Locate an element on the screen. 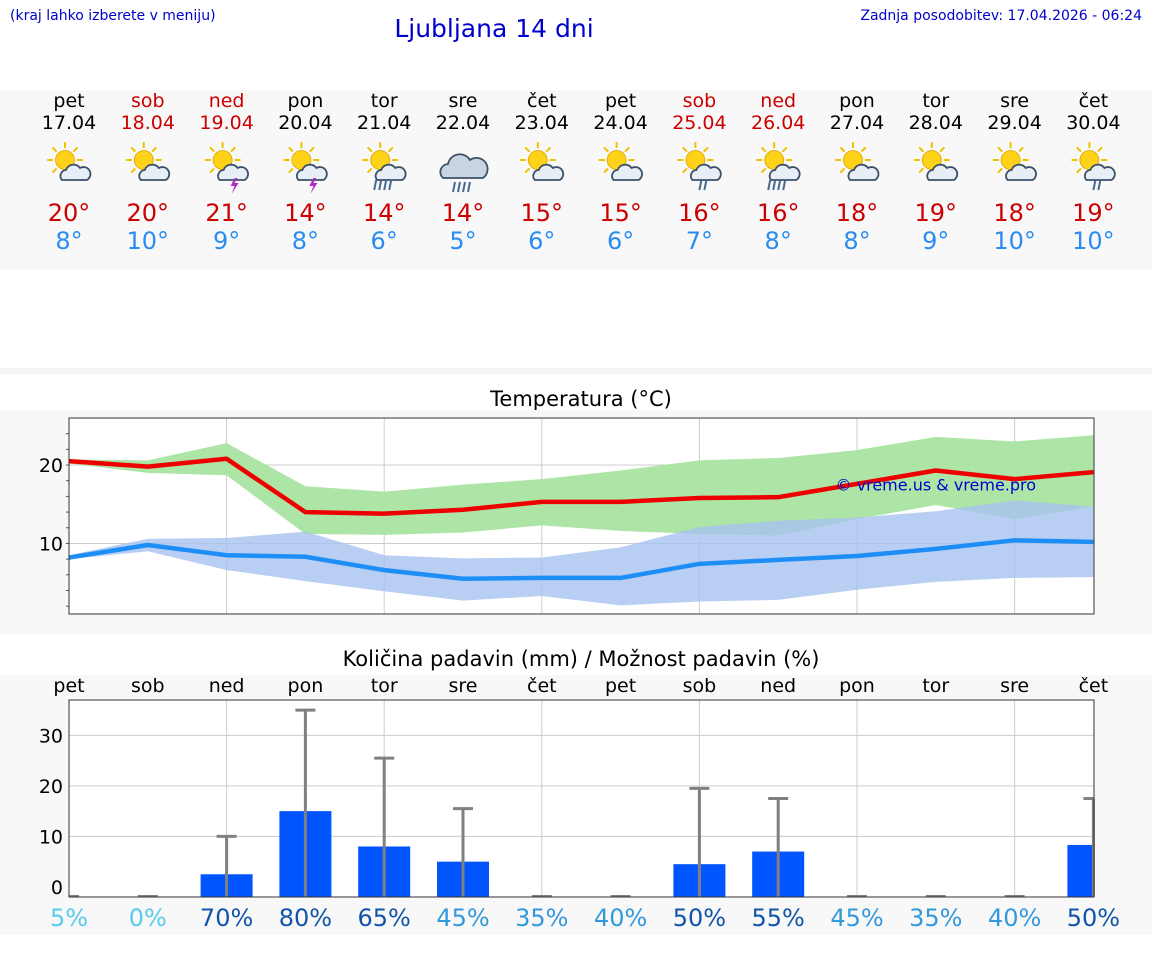  day-name: pon is located at coordinates (306, 101).